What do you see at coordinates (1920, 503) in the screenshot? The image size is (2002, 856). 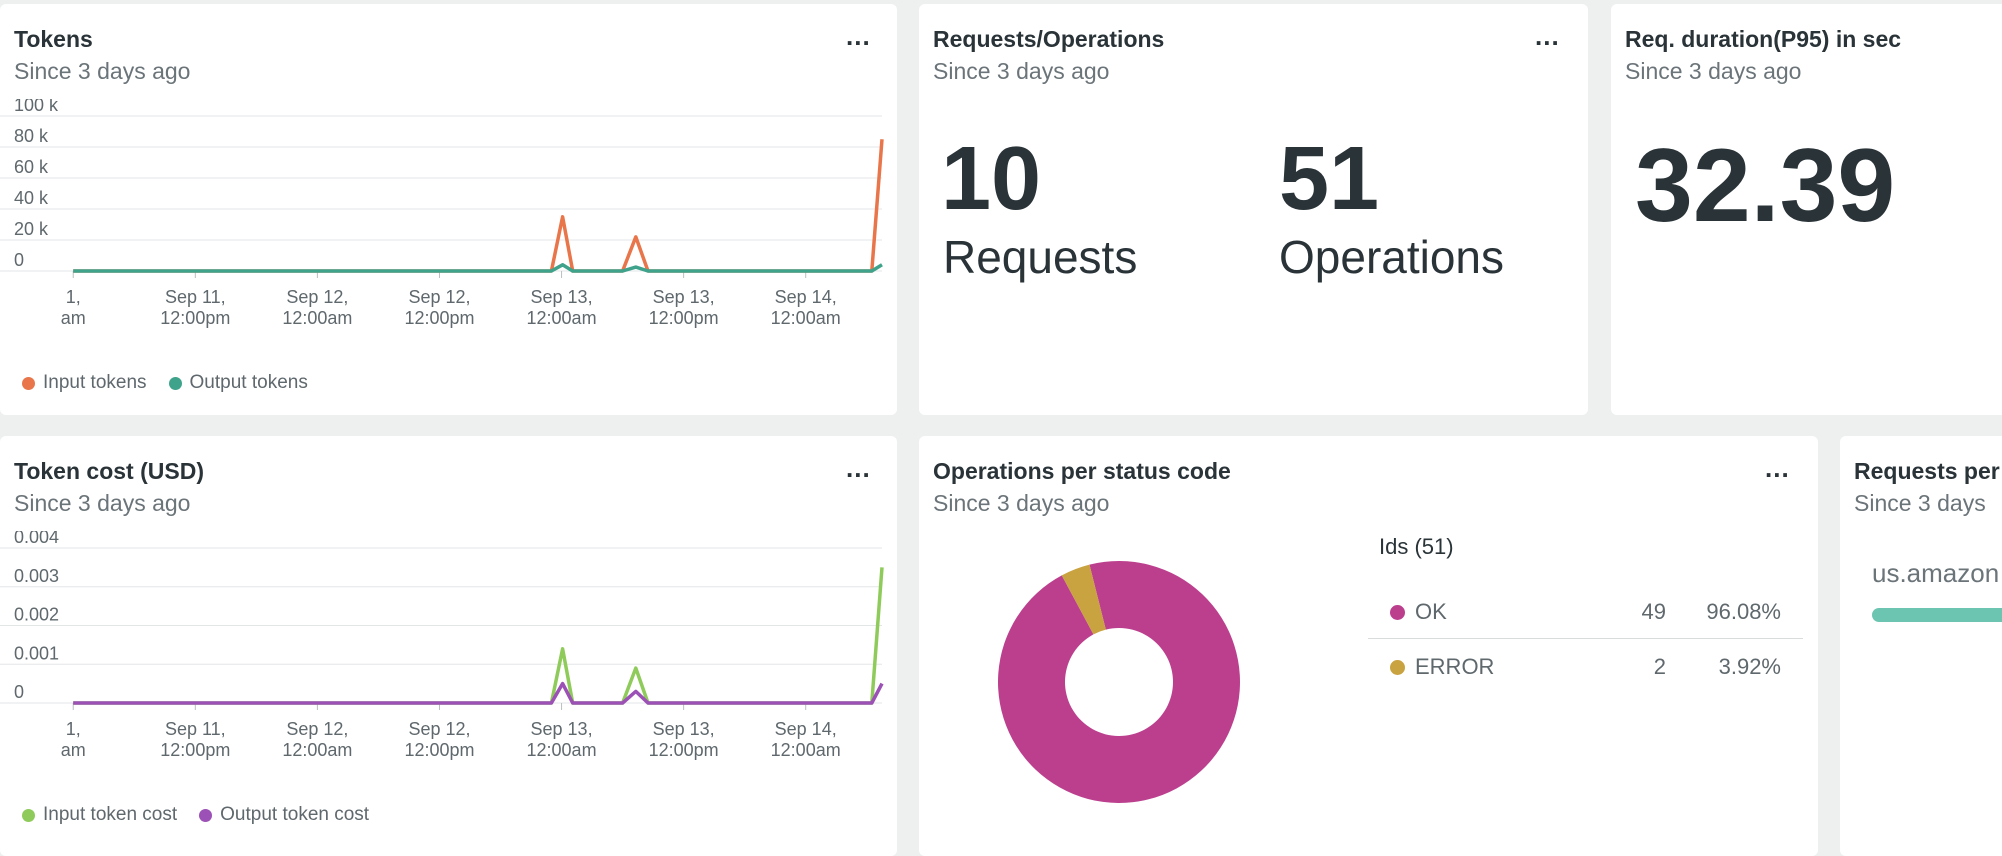 I see `card-subtitle: Since 3 days` at bounding box center [1920, 503].